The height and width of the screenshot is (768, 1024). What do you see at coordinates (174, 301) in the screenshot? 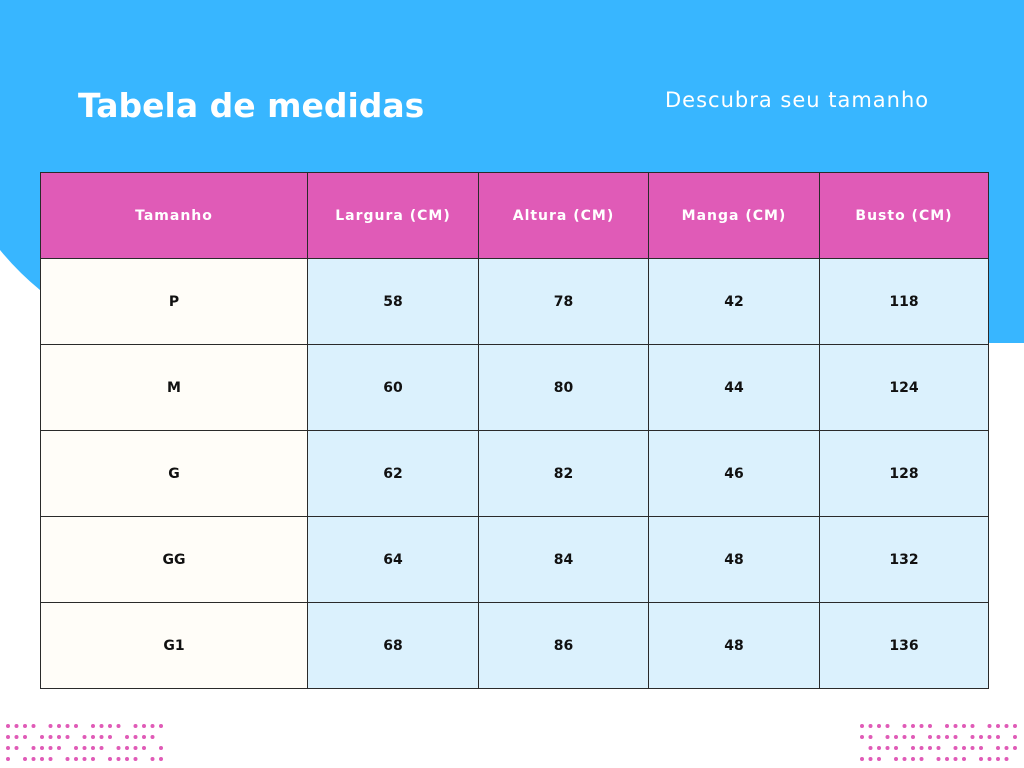
I see `table-cell: P` at bounding box center [174, 301].